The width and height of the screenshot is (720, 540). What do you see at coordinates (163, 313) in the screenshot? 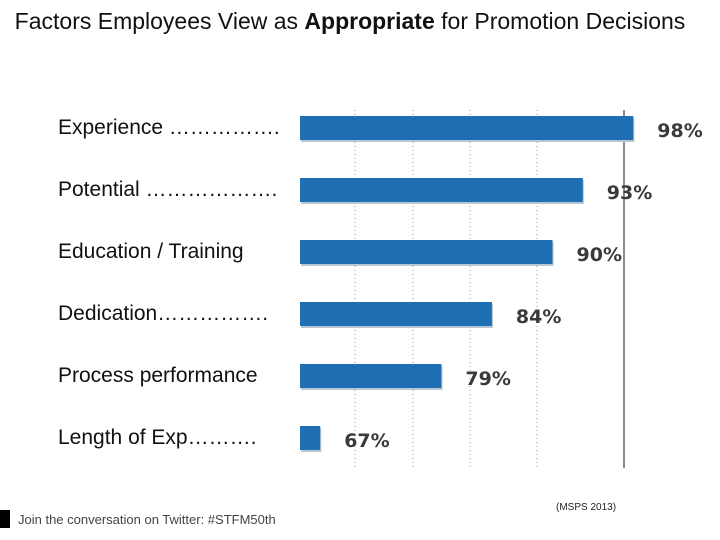
I see `category-label-3: Dedication…………….` at bounding box center [163, 313].